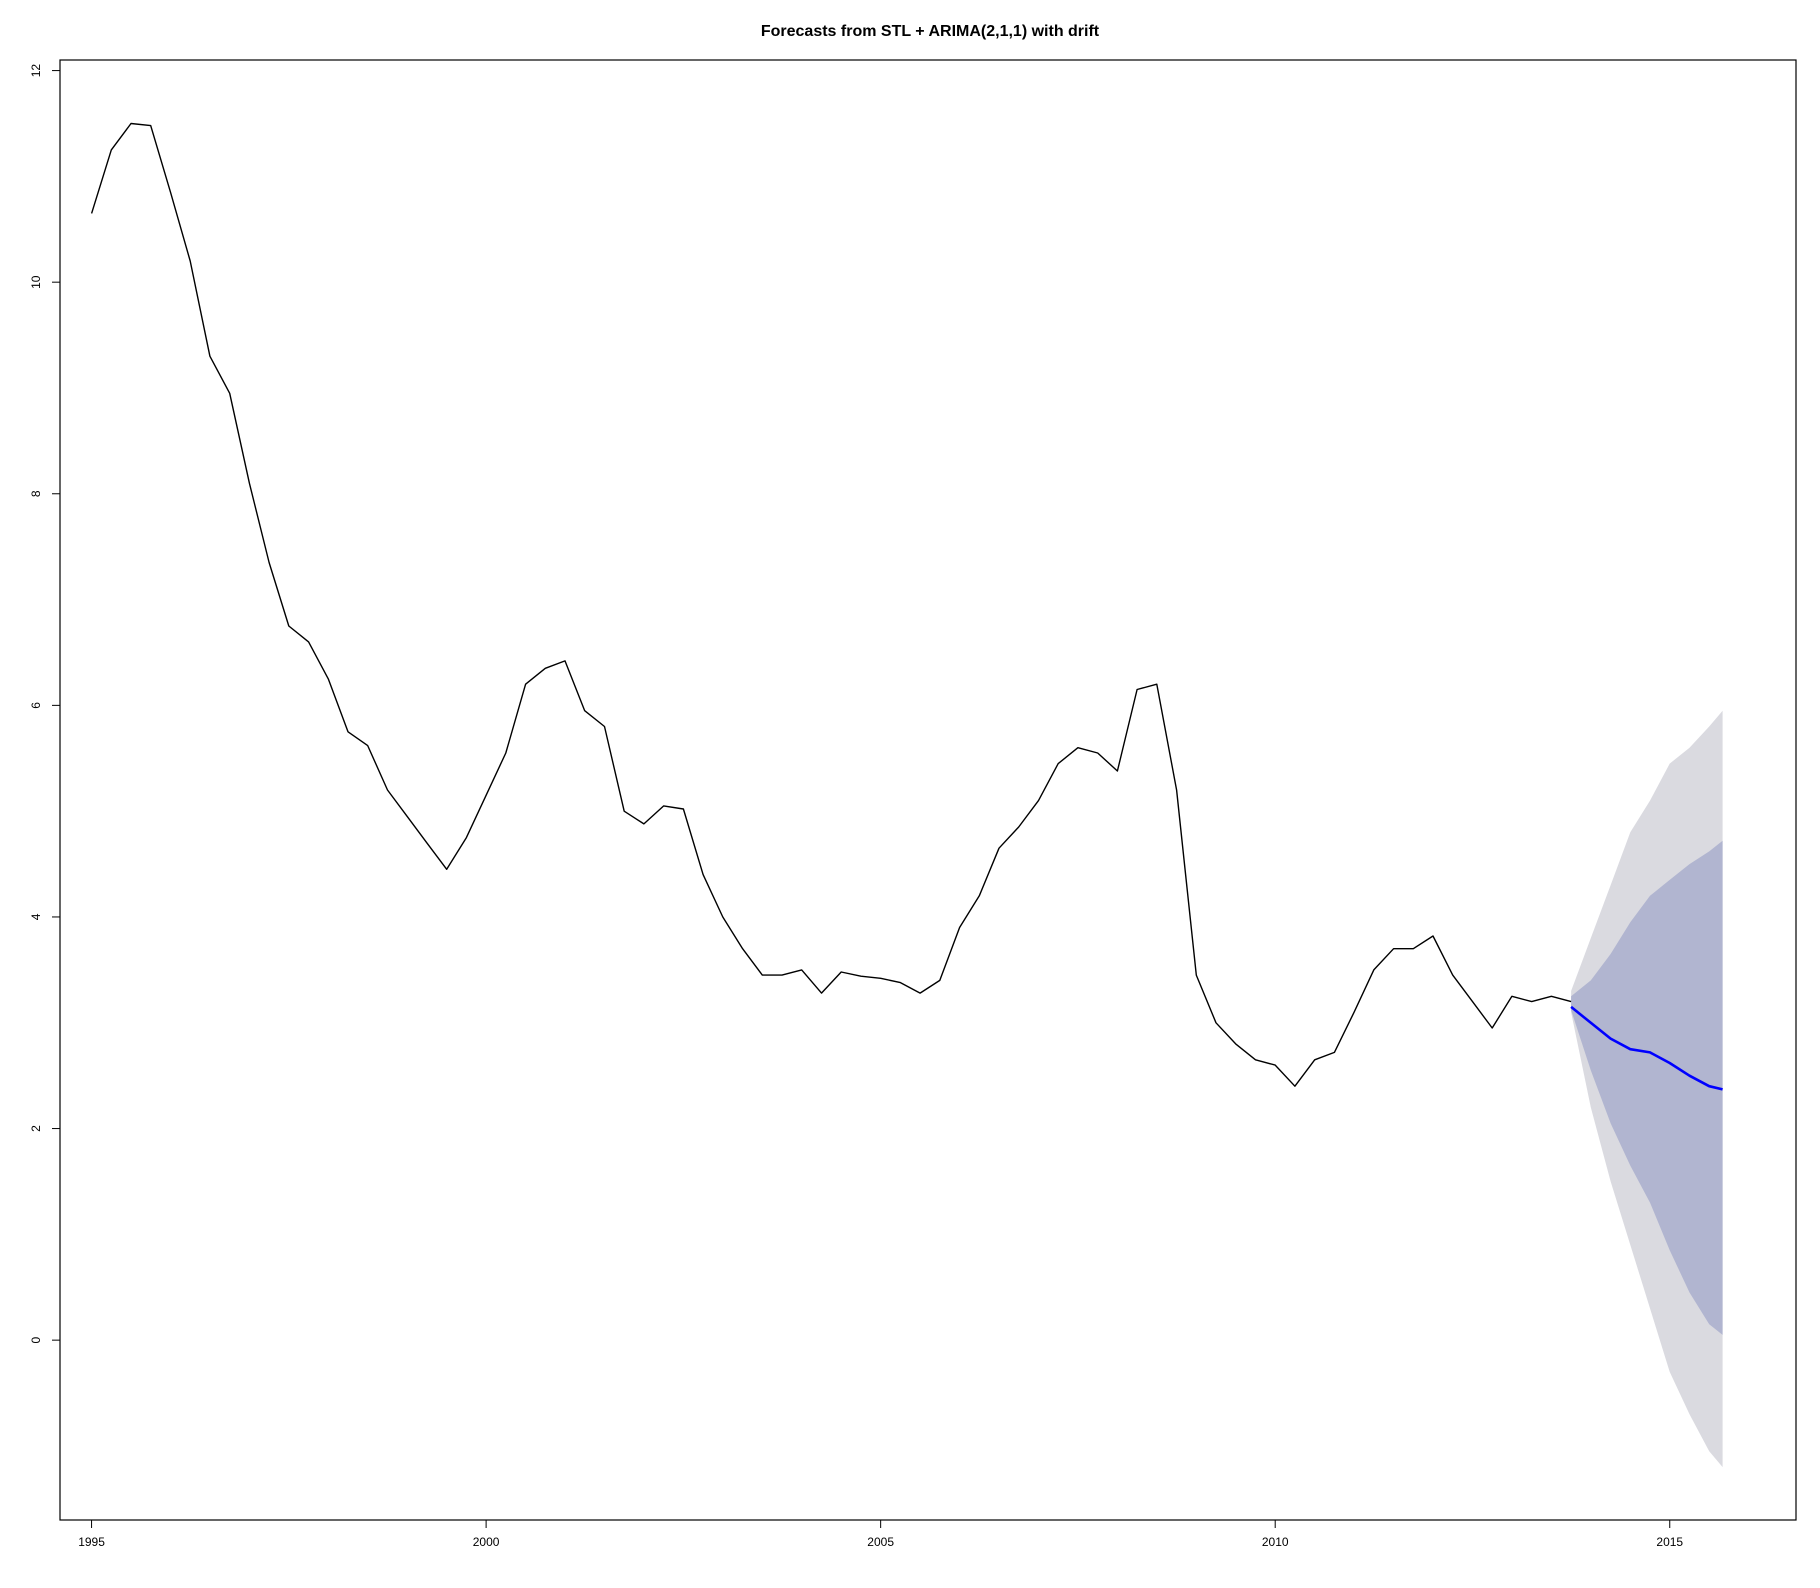  Describe the element at coordinates (36, 1128) in the screenshot. I see `y-tick-label: 2` at that location.